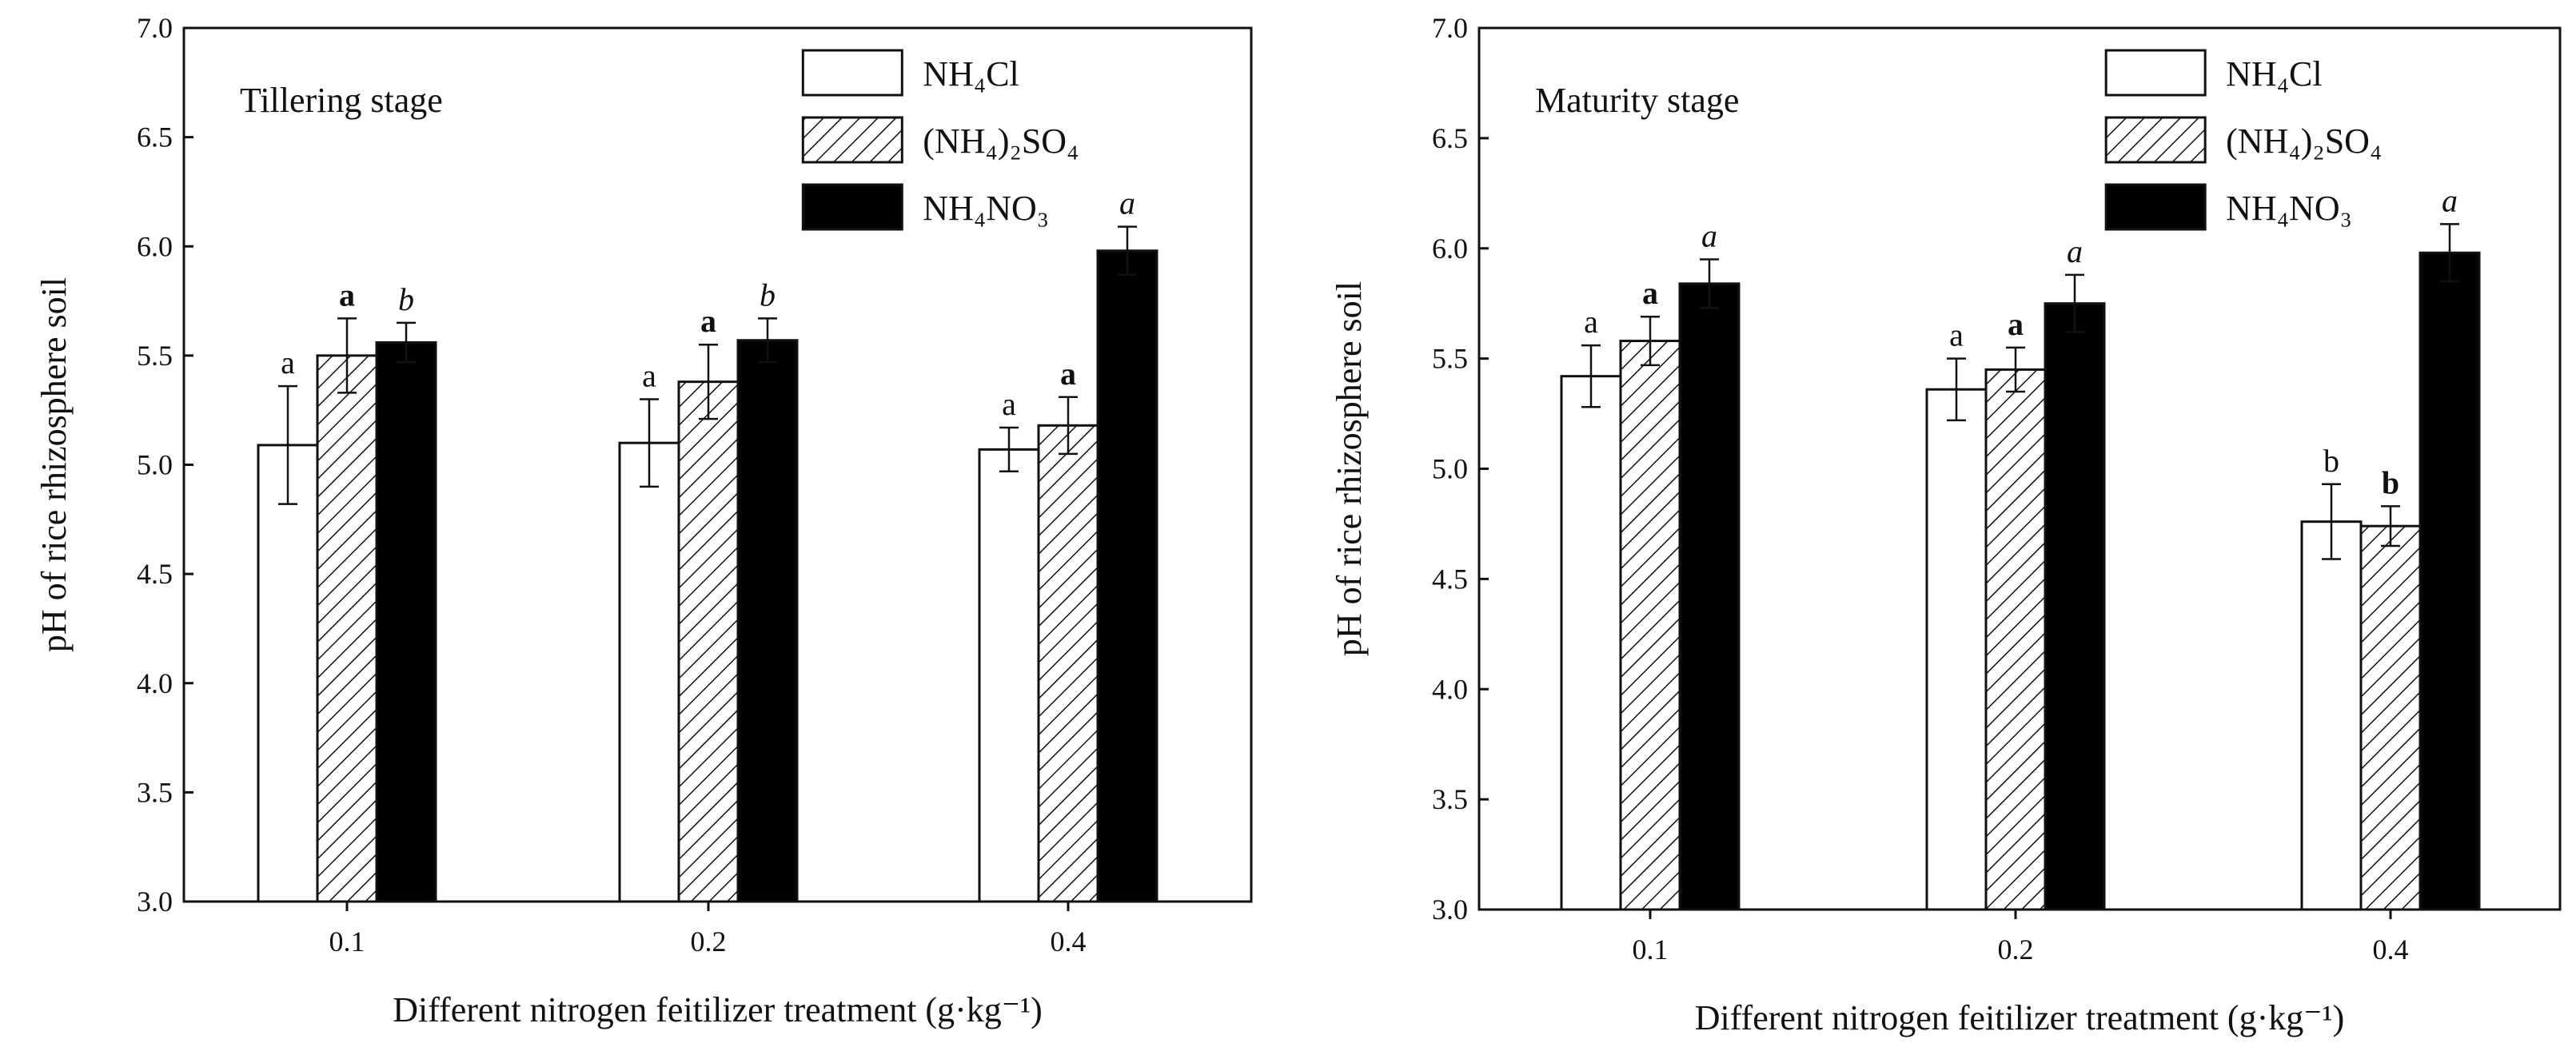 This screenshot has height=1063, width=2576. What do you see at coordinates (1637, 100) in the screenshot?
I see `stage-label: Maturity stage` at bounding box center [1637, 100].